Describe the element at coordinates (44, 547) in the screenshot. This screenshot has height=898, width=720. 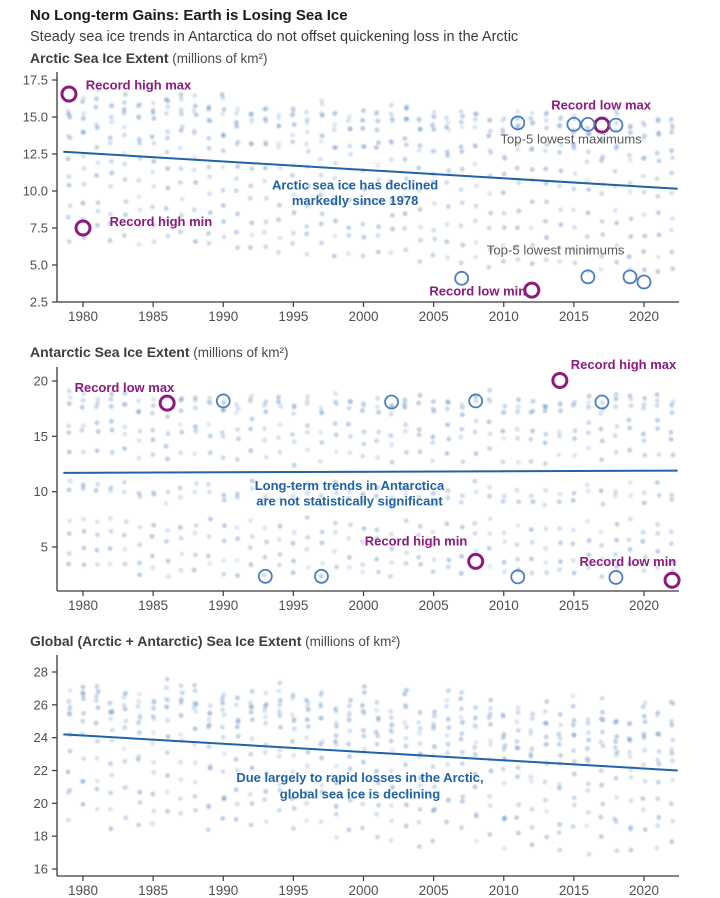
I see `y-tick-label: 5` at that location.